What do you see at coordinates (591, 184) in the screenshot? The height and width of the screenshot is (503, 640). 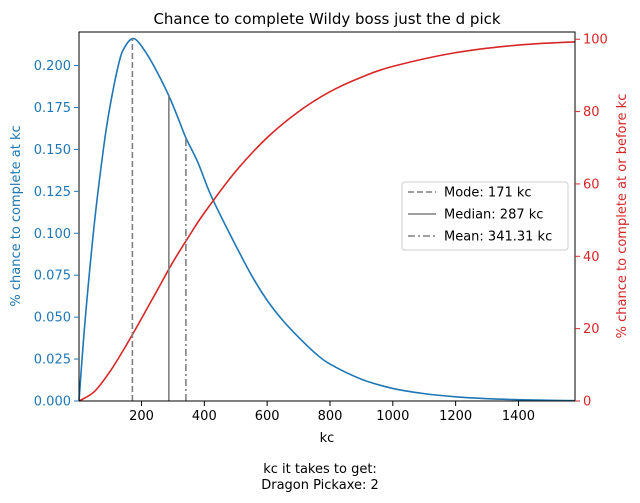 I see `right-y-tick-label: 60` at bounding box center [591, 184].